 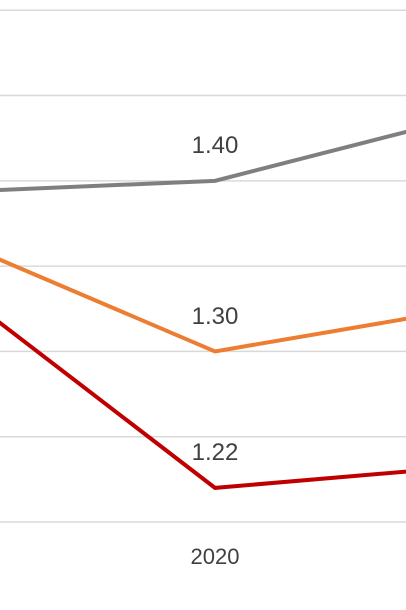 I want to click on data-label: 1.30, so click(x=215, y=316).